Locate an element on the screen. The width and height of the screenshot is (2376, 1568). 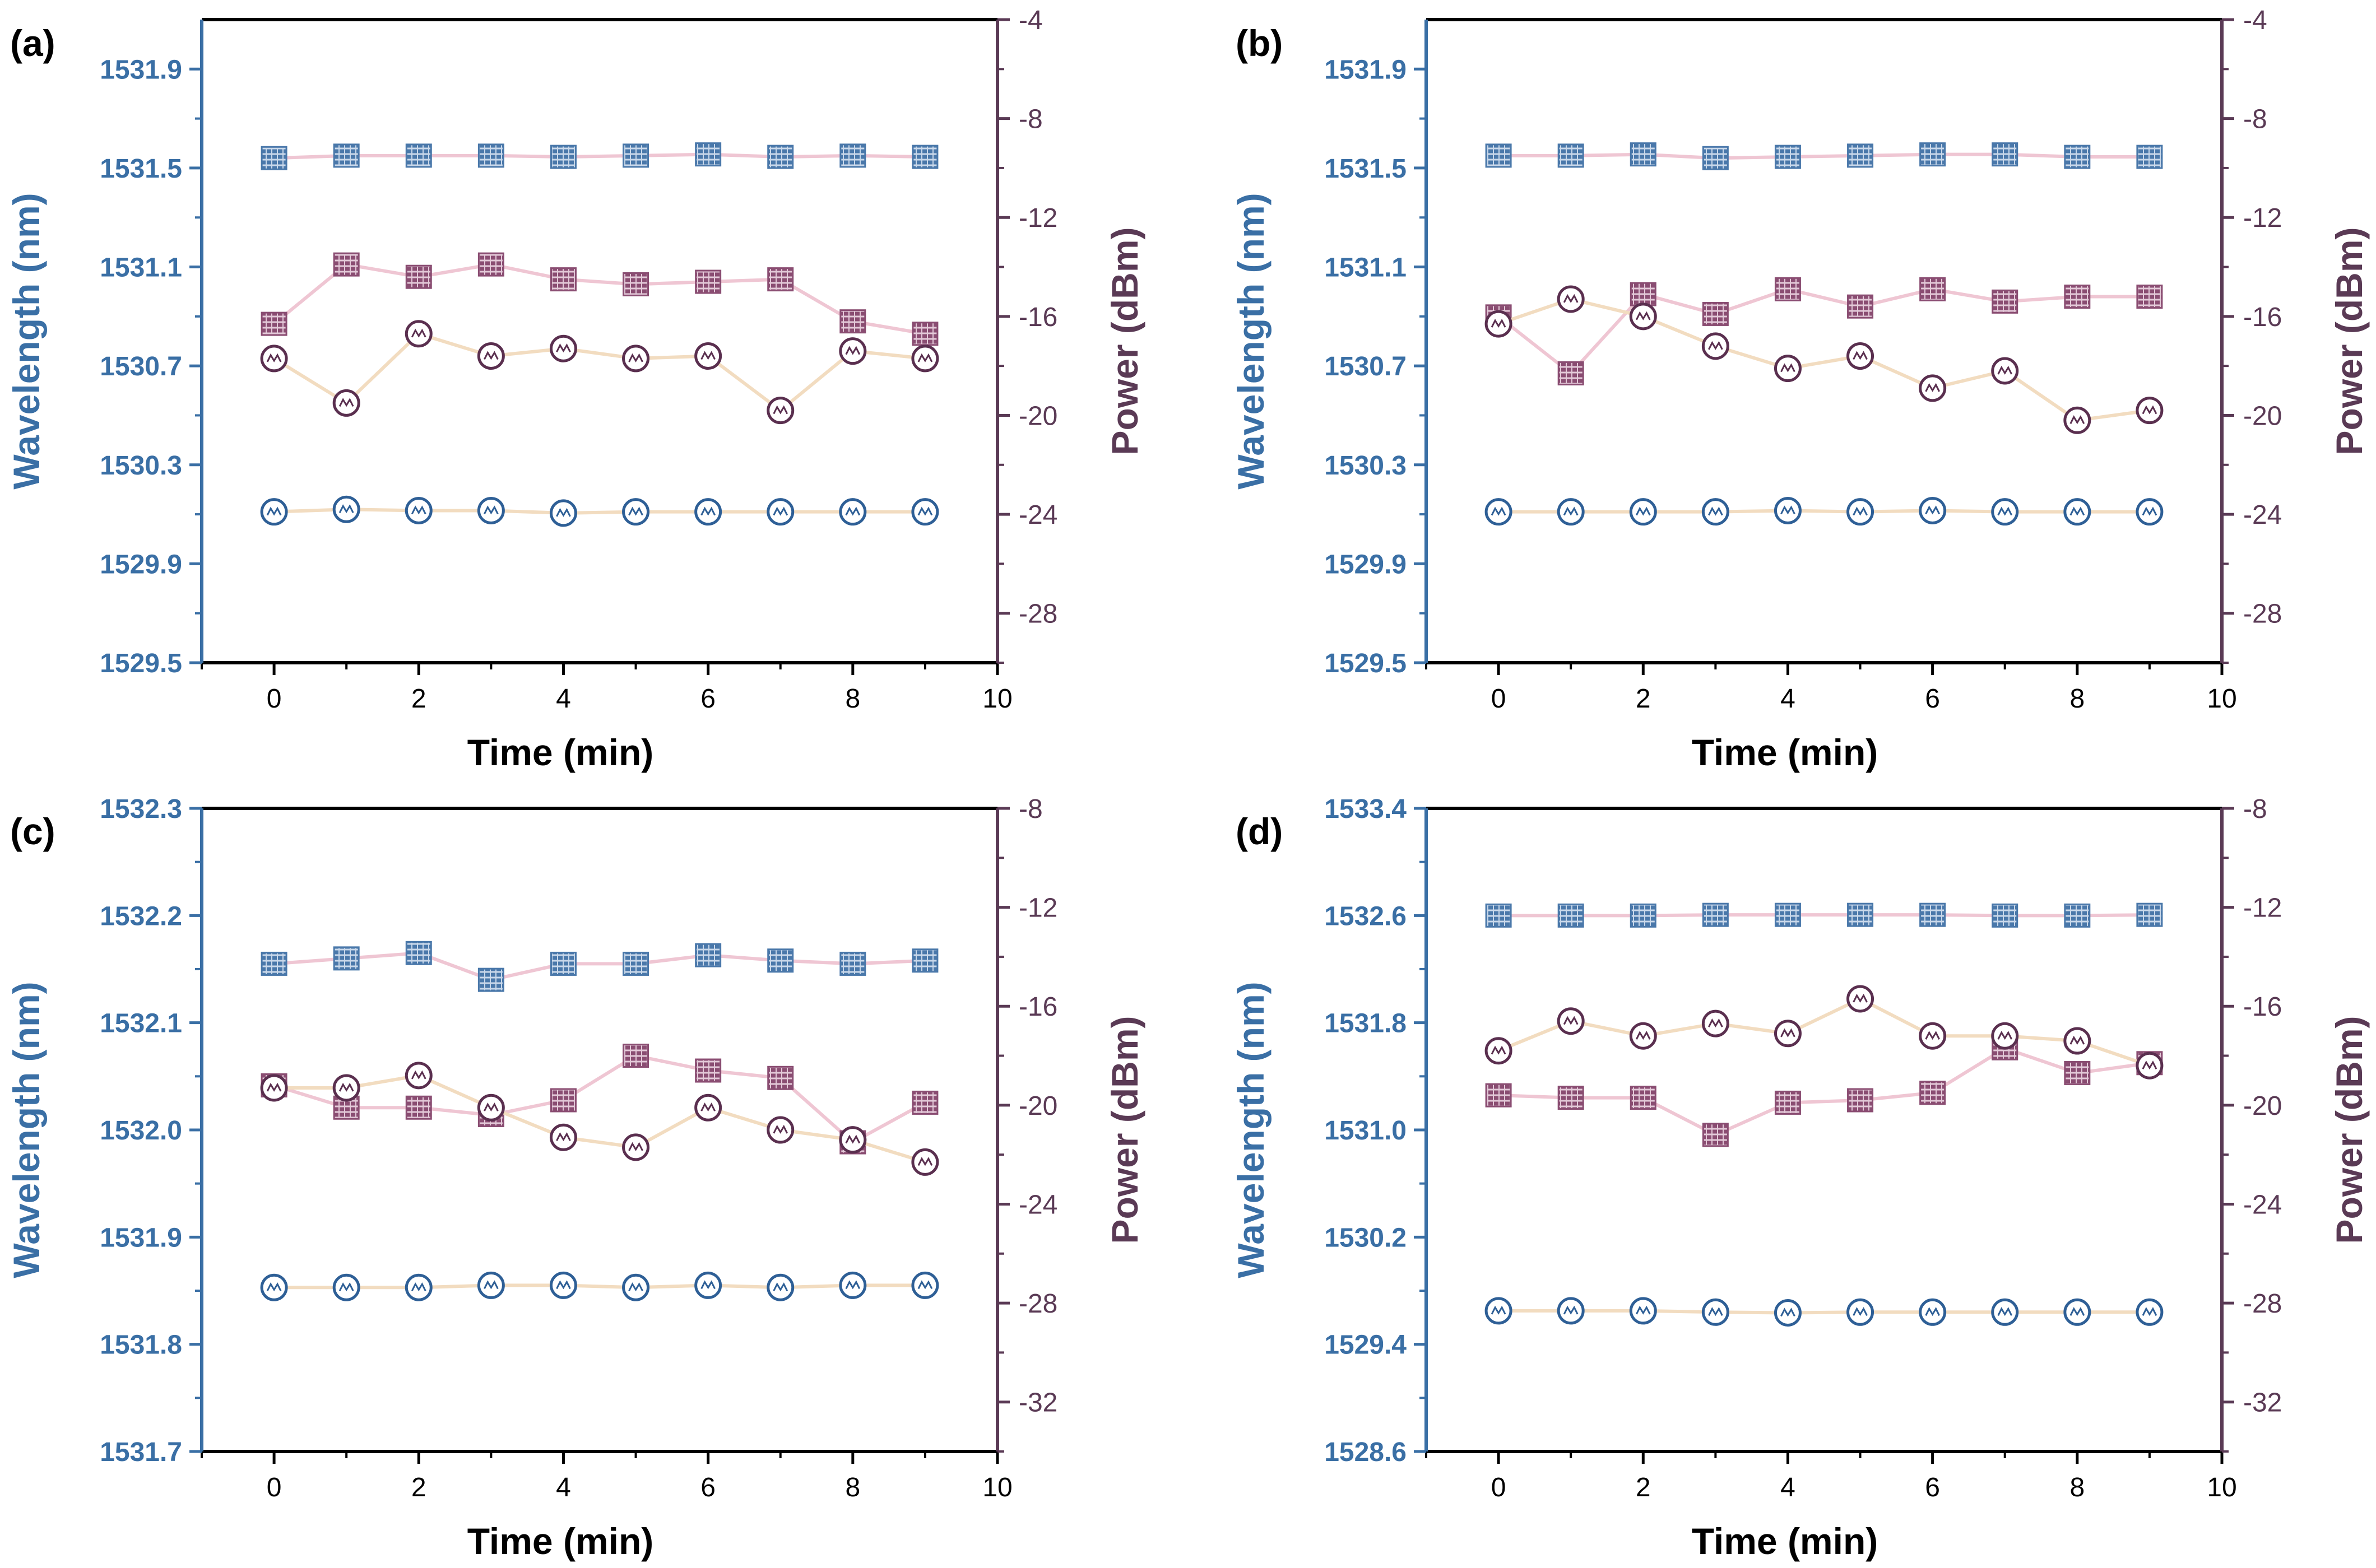
x-tick-label: 10 is located at coordinates (2221, 699).